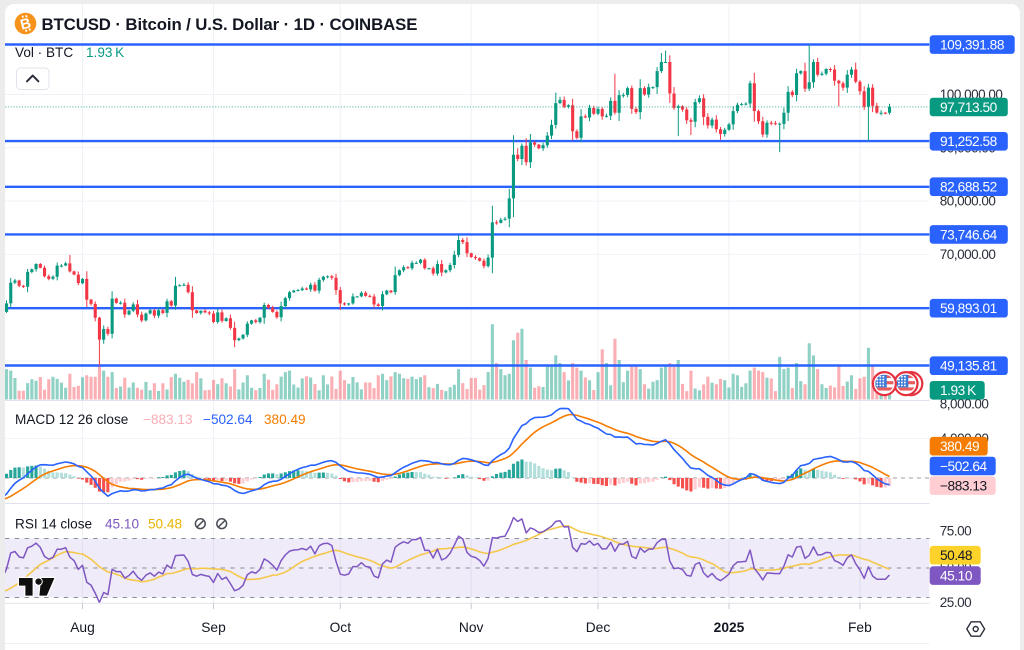 The width and height of the screenshot is (1024, 650). I want to click on svg-text: Dec, so click(598, 627).